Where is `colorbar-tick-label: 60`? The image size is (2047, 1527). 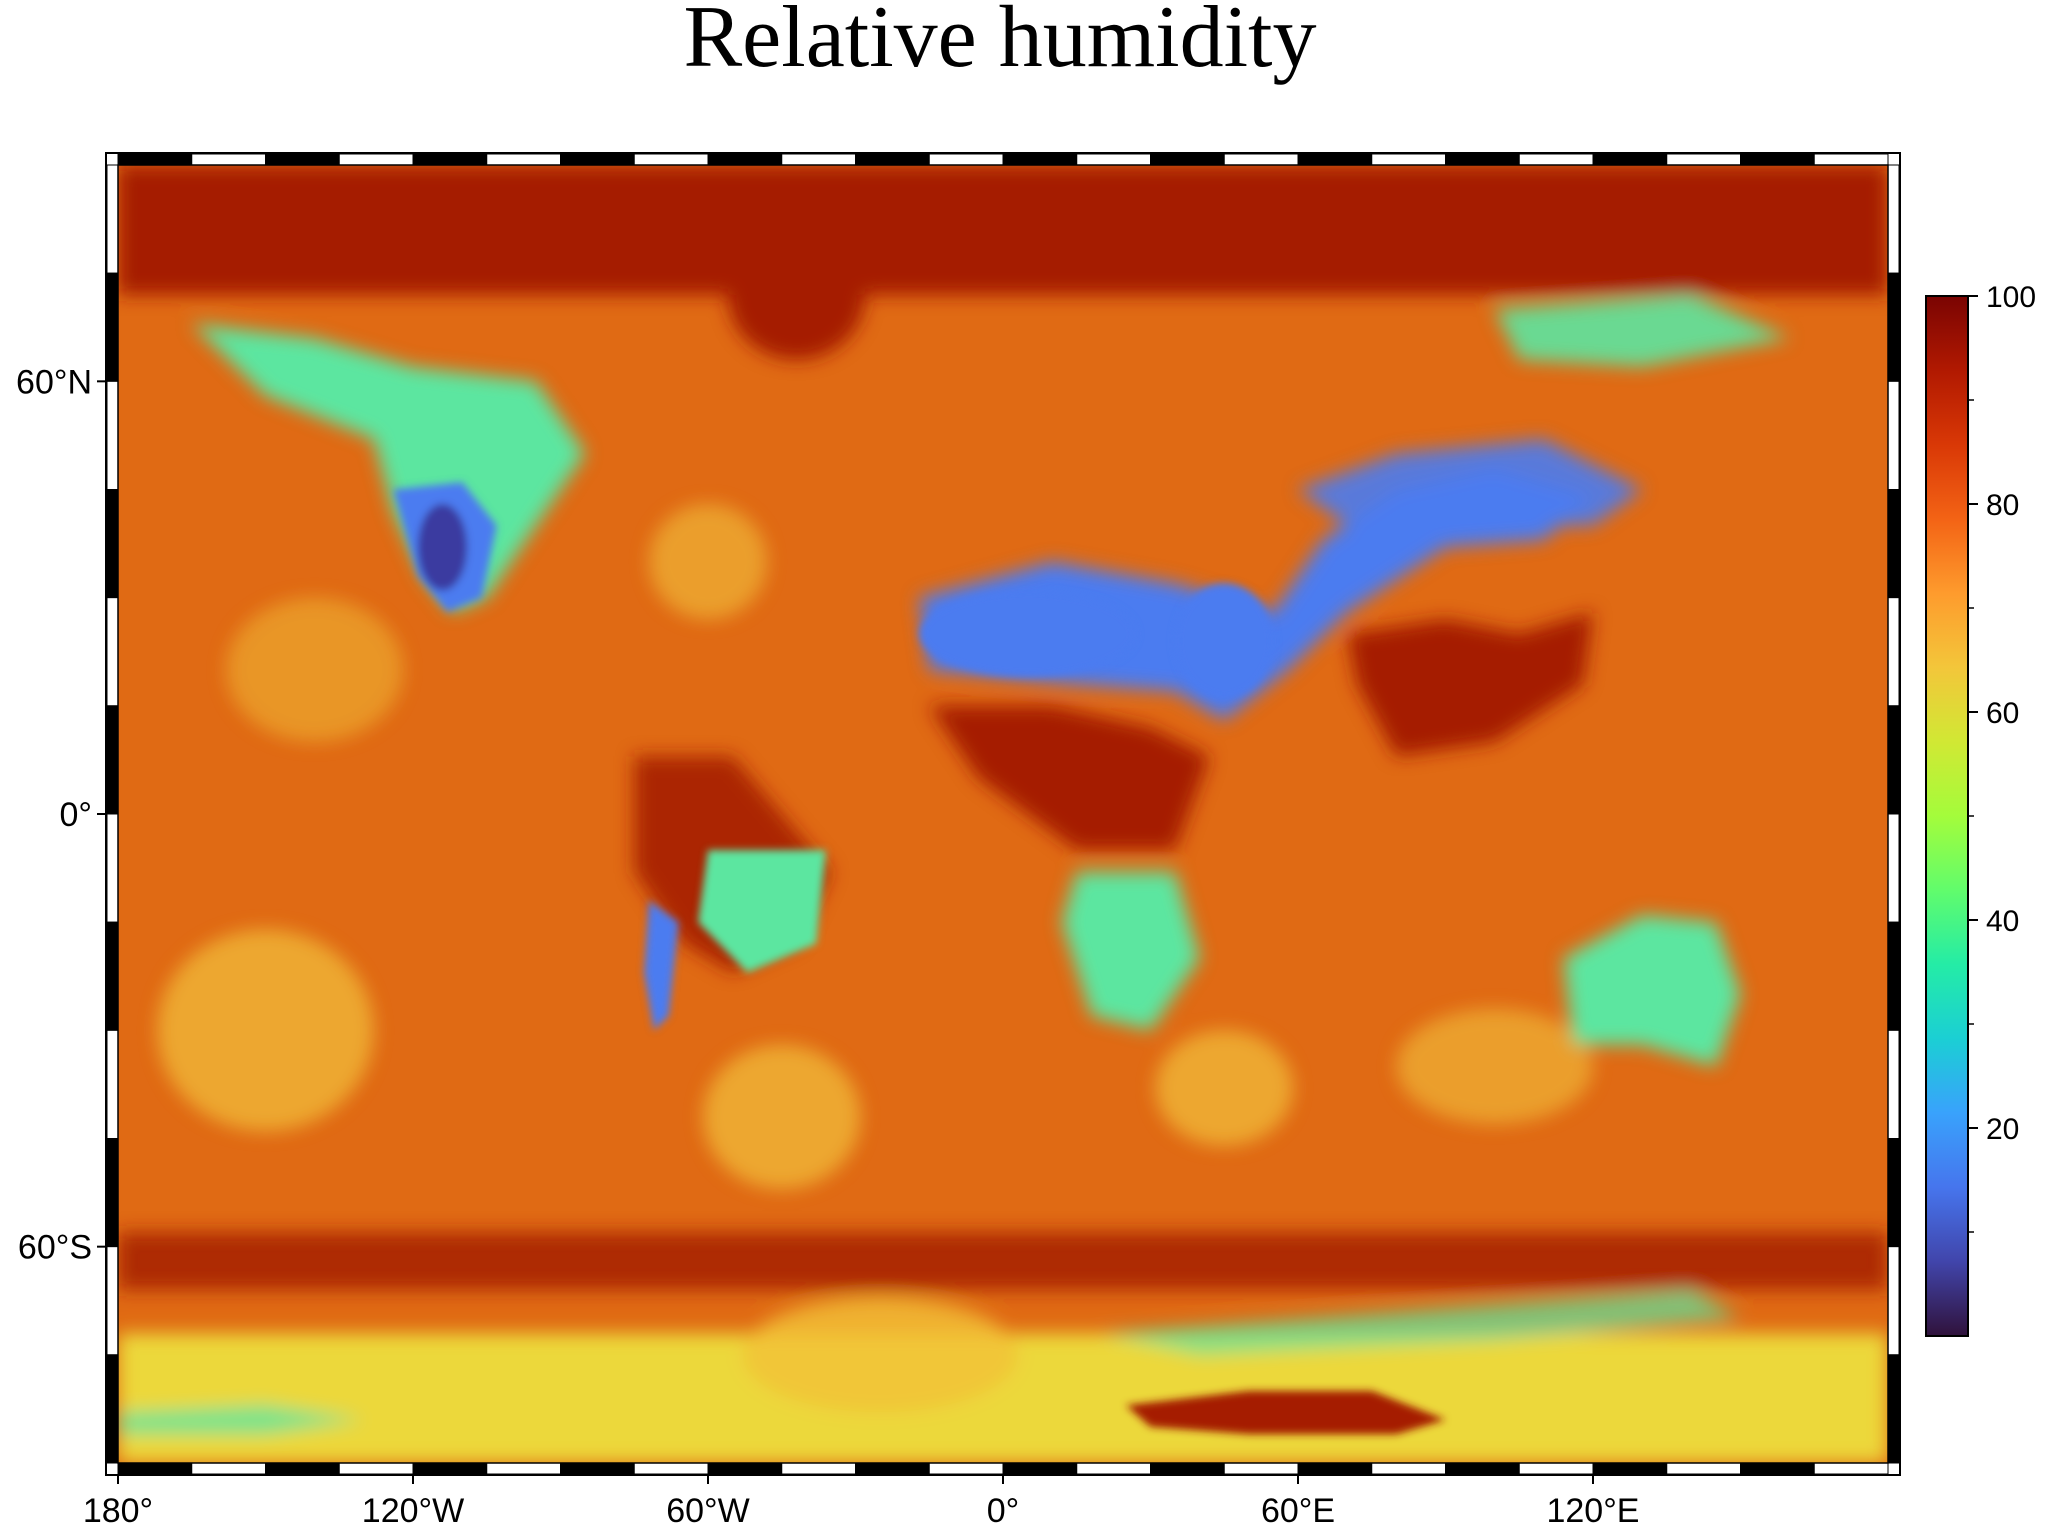
colorbar-tick-label: 60 is located at coordinates (2002, 713).